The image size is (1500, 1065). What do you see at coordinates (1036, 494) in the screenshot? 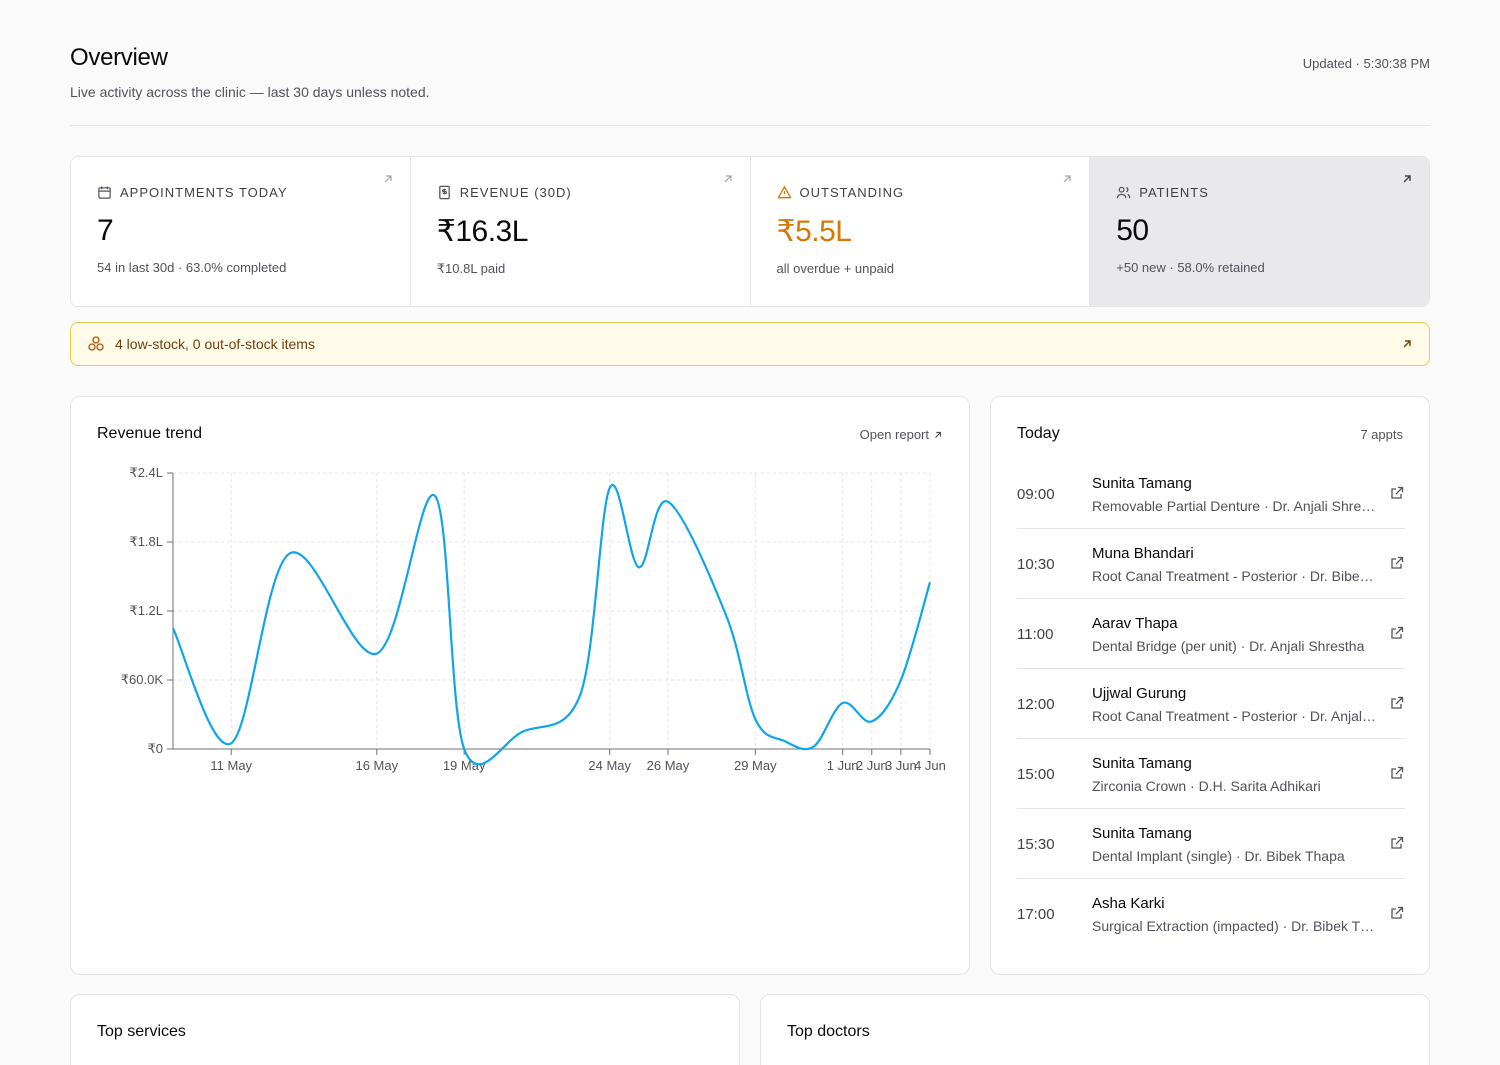
I see `appointment-time: 09:00` at bounding box center [1036, 494].